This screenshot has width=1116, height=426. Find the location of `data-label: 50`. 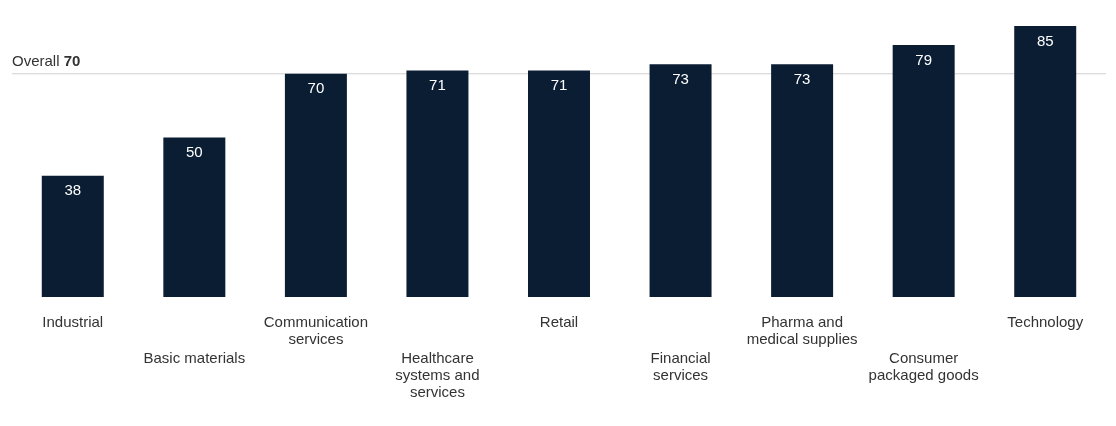

data-label: 50 is located at coordinates (194, 152).